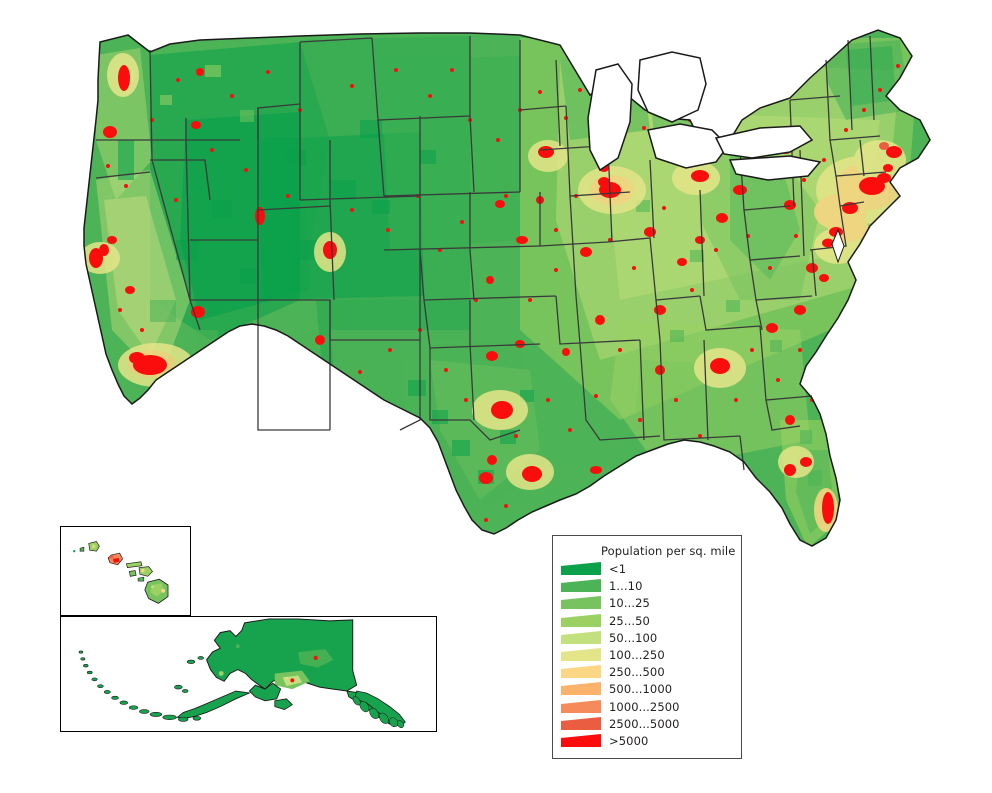  What do you see at coordinates (115, 559) in the screenshot?
I see `island-oahu` at bounding box center [115, 559].